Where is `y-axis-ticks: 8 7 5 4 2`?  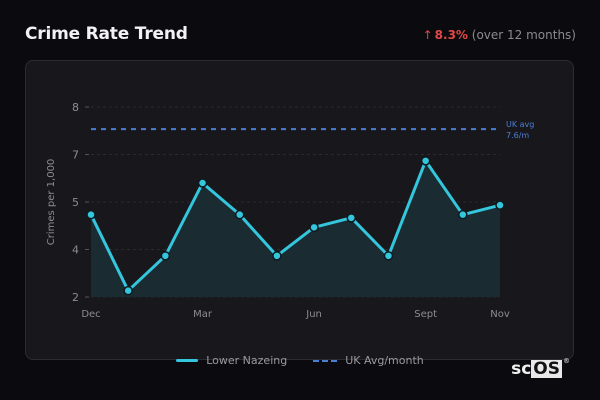 y-axis-ticks: 8 7 5 4 2 is located at coordinates (80, 202).